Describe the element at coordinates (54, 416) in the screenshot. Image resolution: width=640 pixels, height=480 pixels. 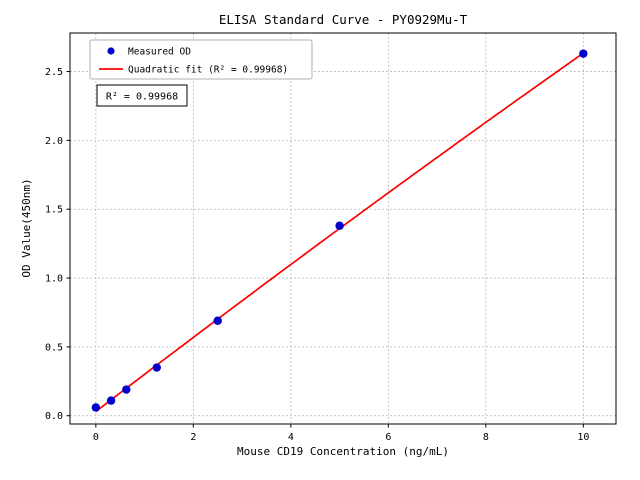
I see `y-tick-label: 0.0` at that location.